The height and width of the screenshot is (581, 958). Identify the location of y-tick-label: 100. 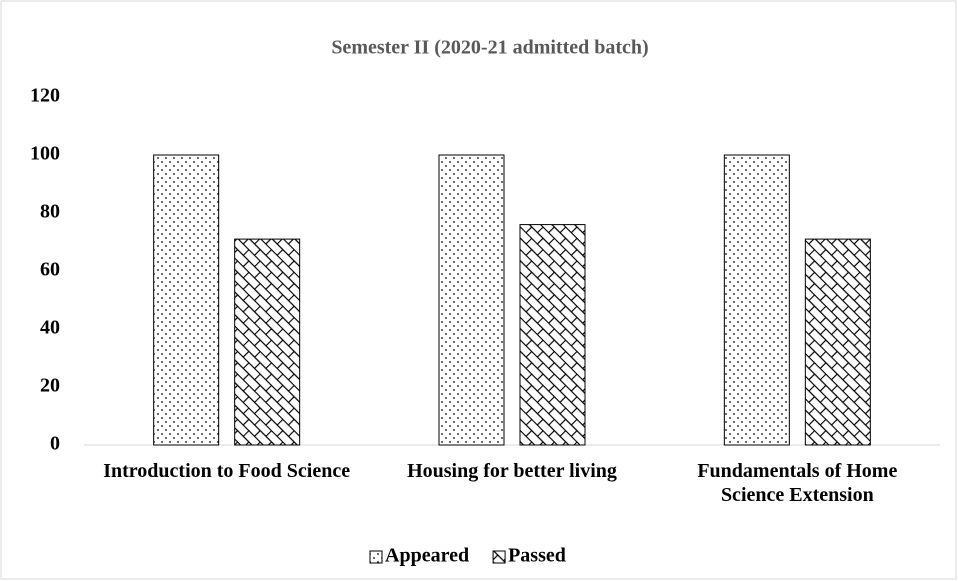
(45, 154).